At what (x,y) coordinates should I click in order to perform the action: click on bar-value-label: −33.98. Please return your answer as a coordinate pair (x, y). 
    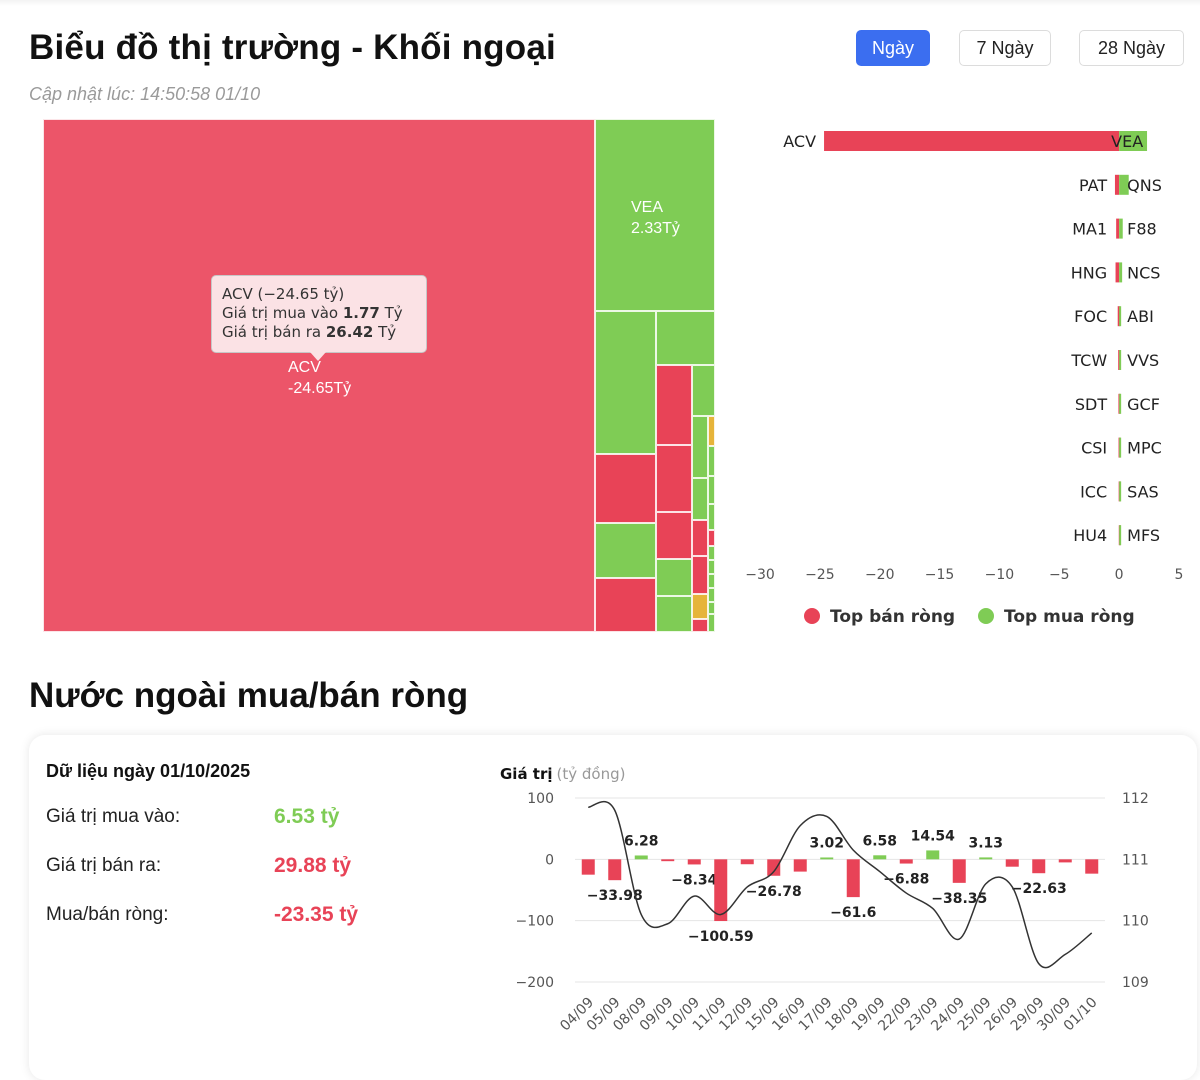
    Looking at the image, I should click on (615, 896).